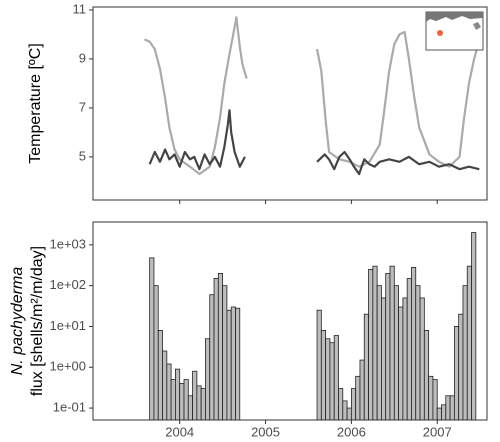 The width and height of the screenshot is (500, 442). I want to click on temperature-line, so click(314, 142).